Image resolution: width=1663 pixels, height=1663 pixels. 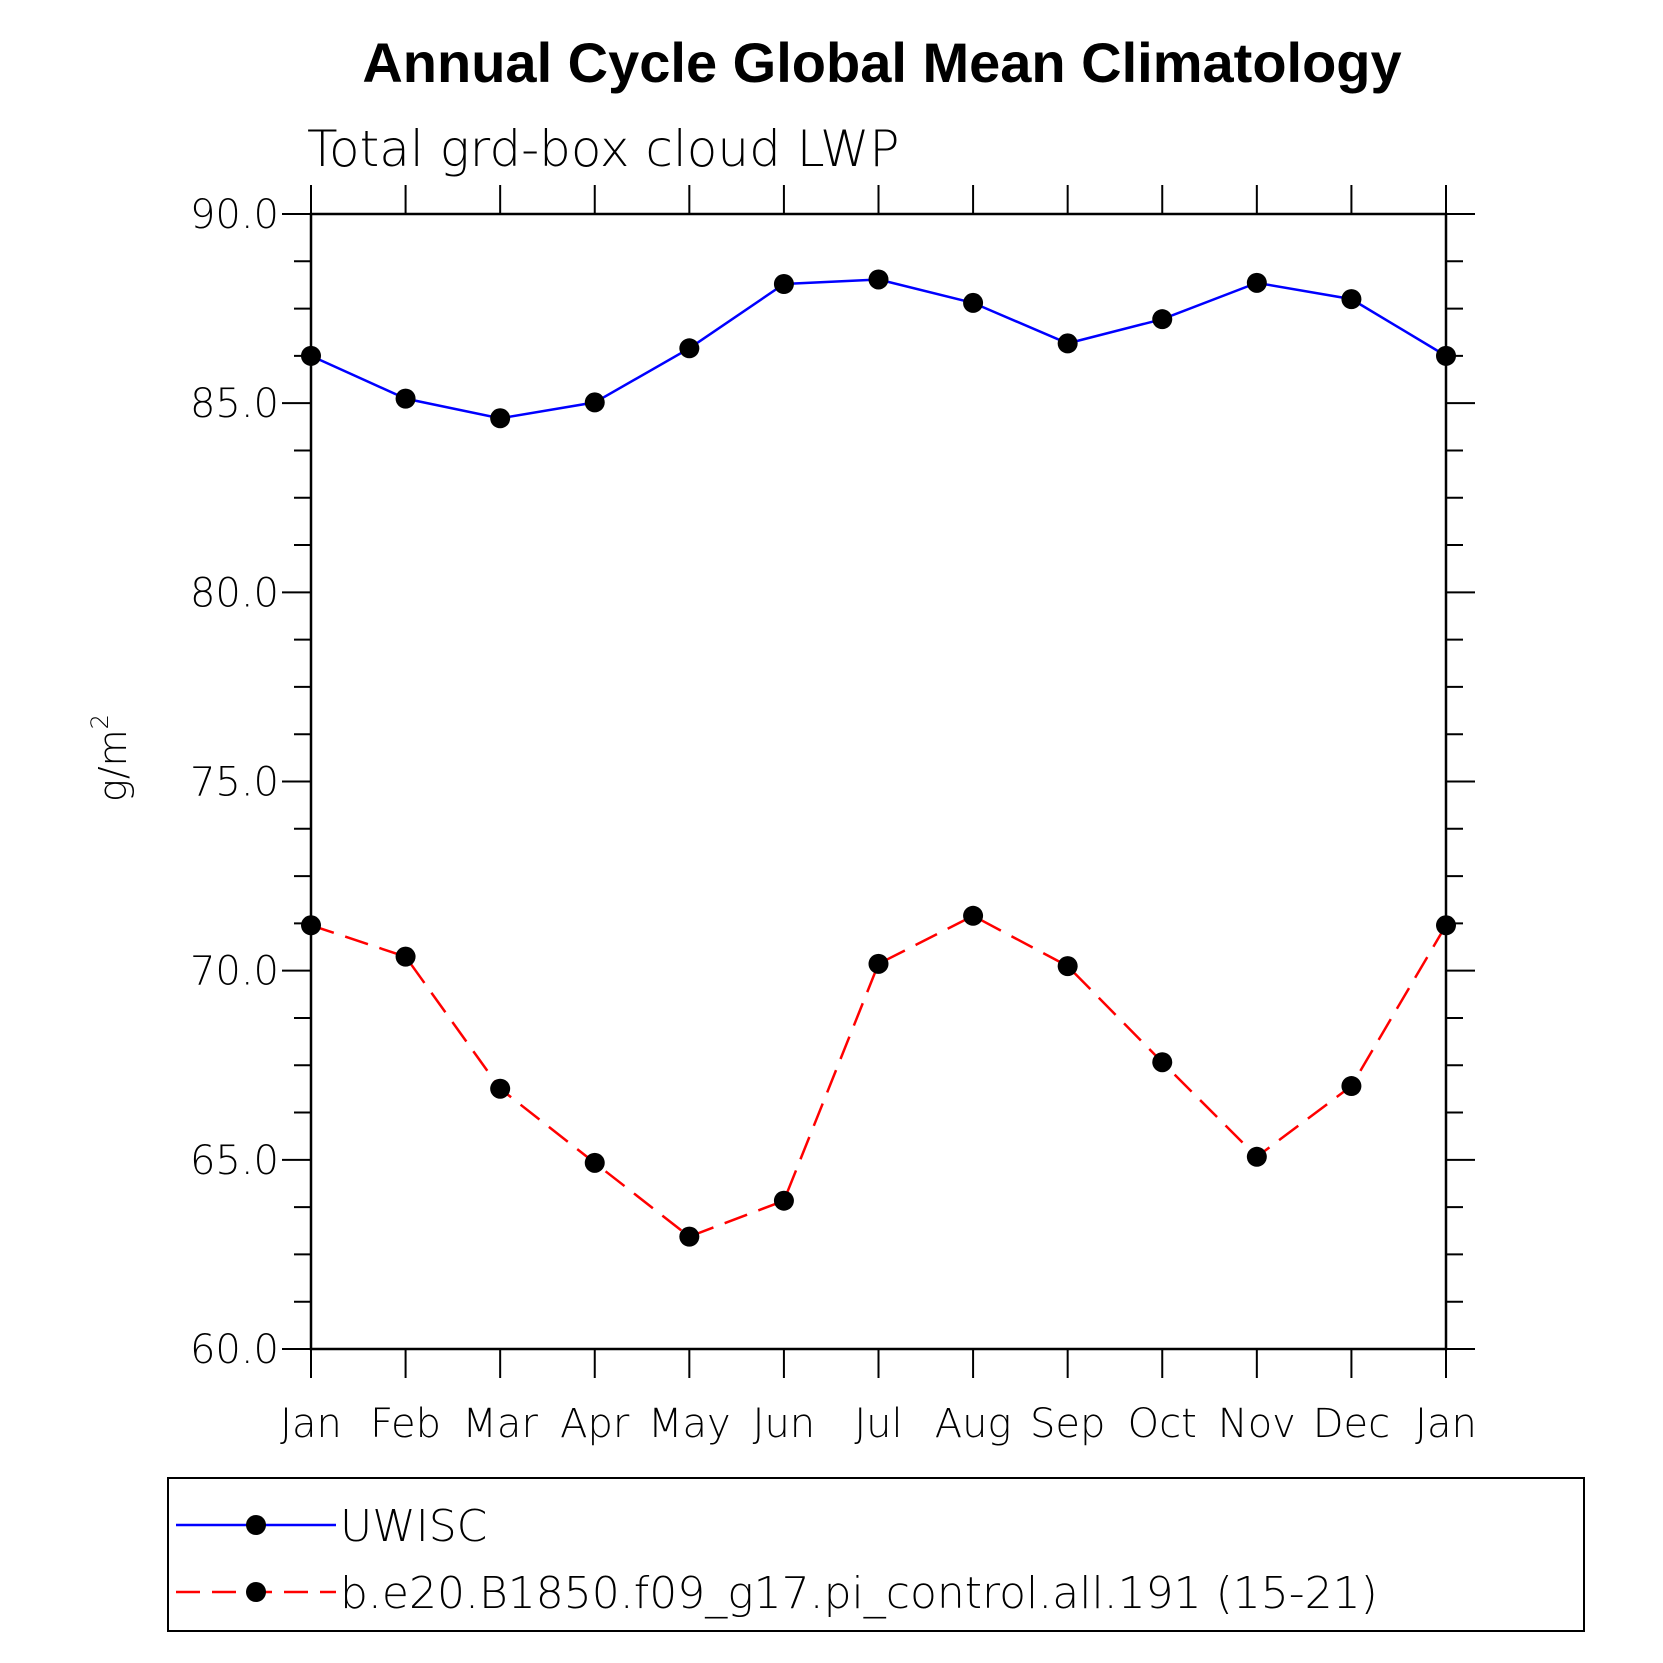 I want to click on y-tick-label: 75.0, so click(x=234, y=783).